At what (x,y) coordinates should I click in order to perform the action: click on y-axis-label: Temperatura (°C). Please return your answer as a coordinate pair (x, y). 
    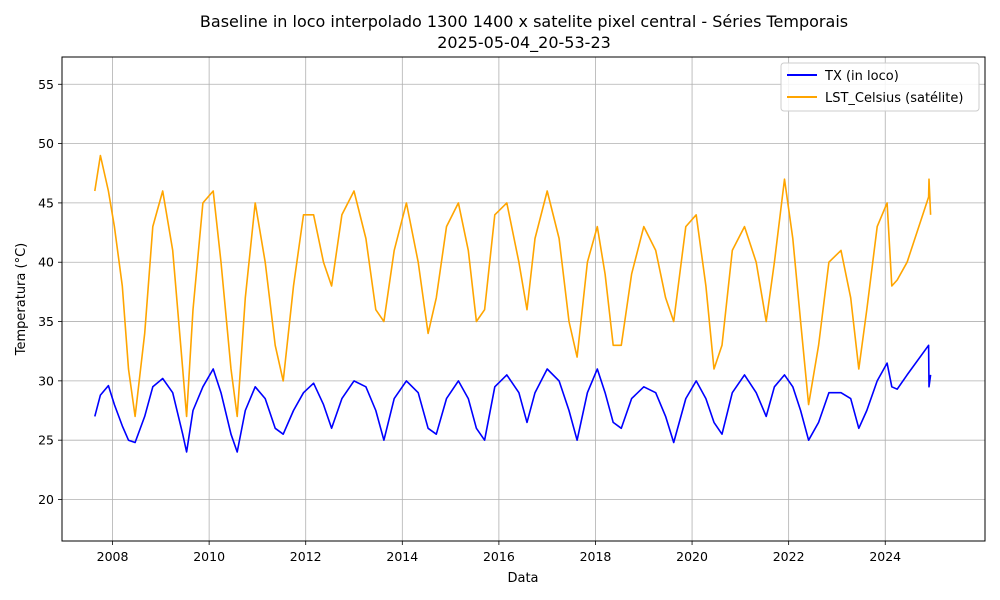
    Looking at the image, I should click on (21, 299).